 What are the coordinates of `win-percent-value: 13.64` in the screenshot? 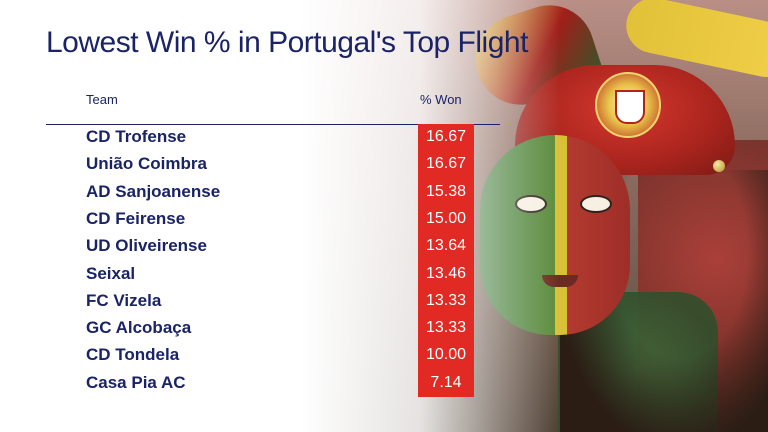 It's located at (446, 246).